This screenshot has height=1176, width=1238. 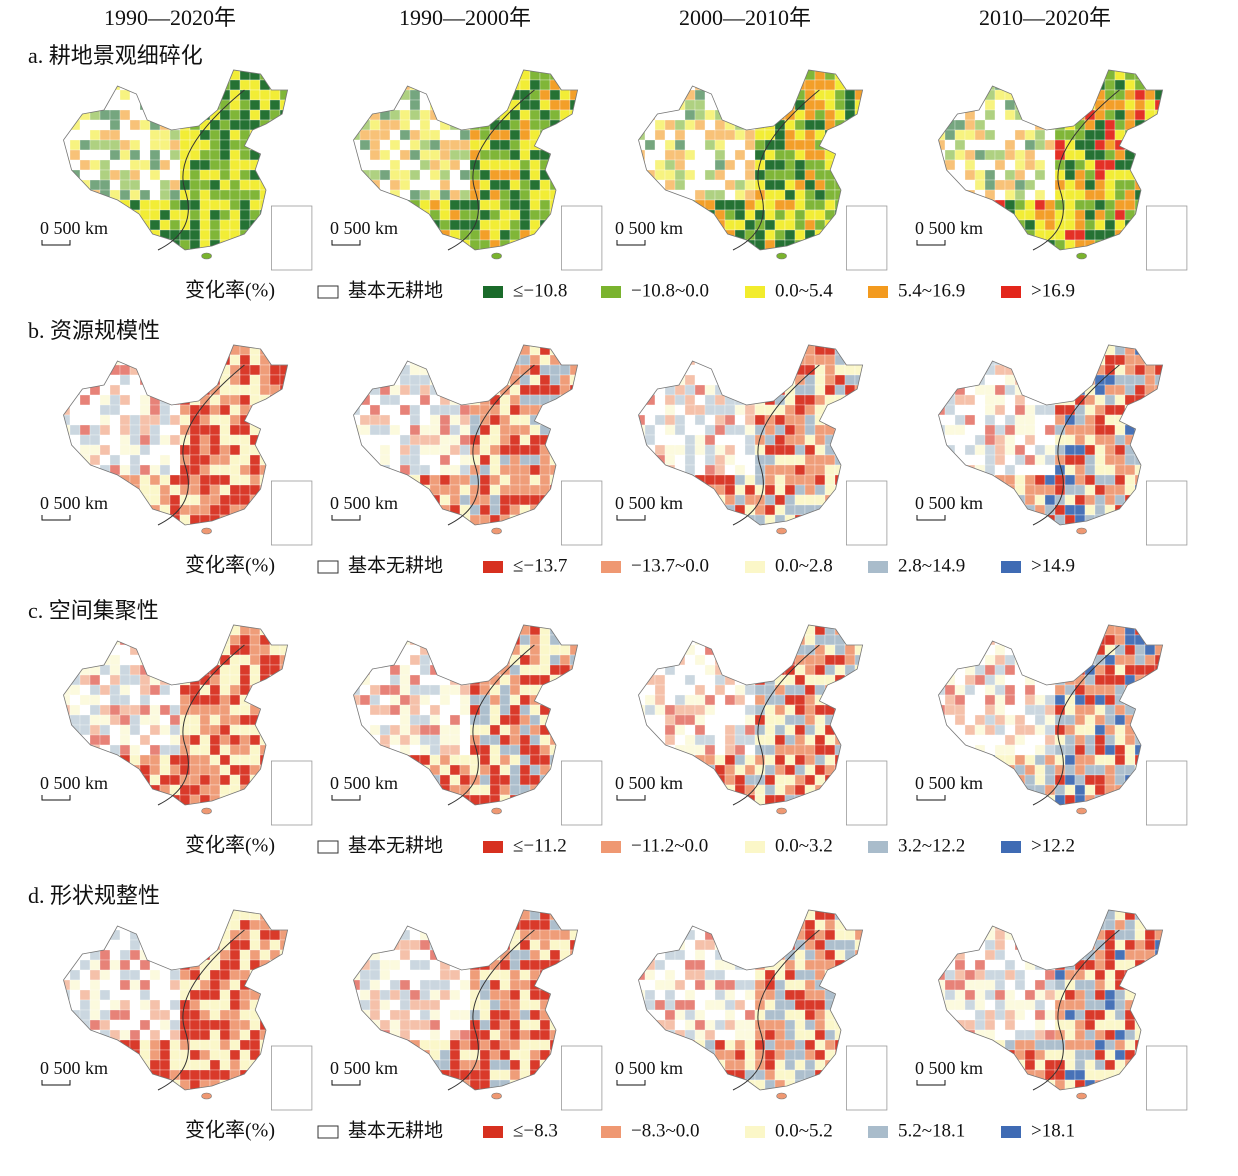 I want to click on hainan, so click(x=781, y=256).